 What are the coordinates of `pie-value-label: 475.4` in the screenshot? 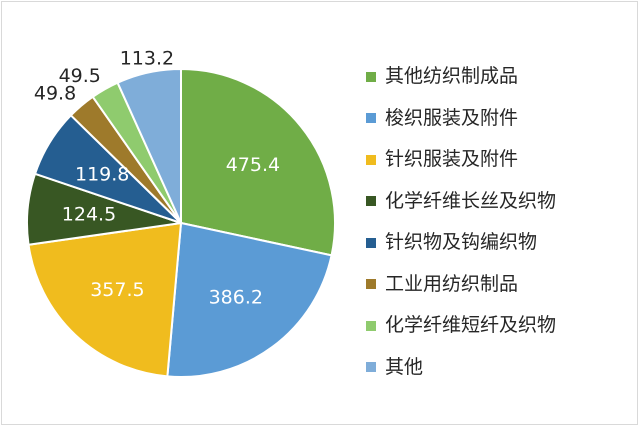 It's located at (253, 165).